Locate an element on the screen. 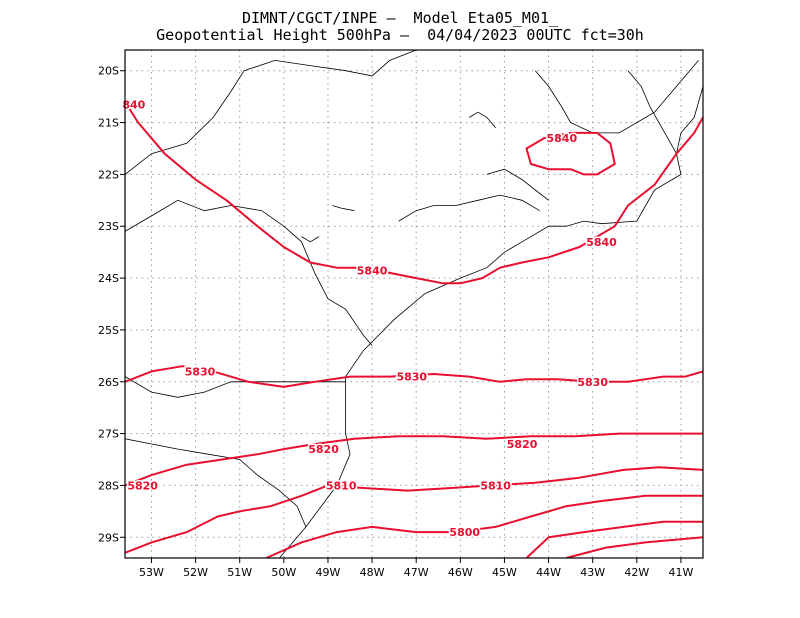 This screenshot has height=618, width=800. lat-tick-label: 29S is located at coordinates (108, 537).